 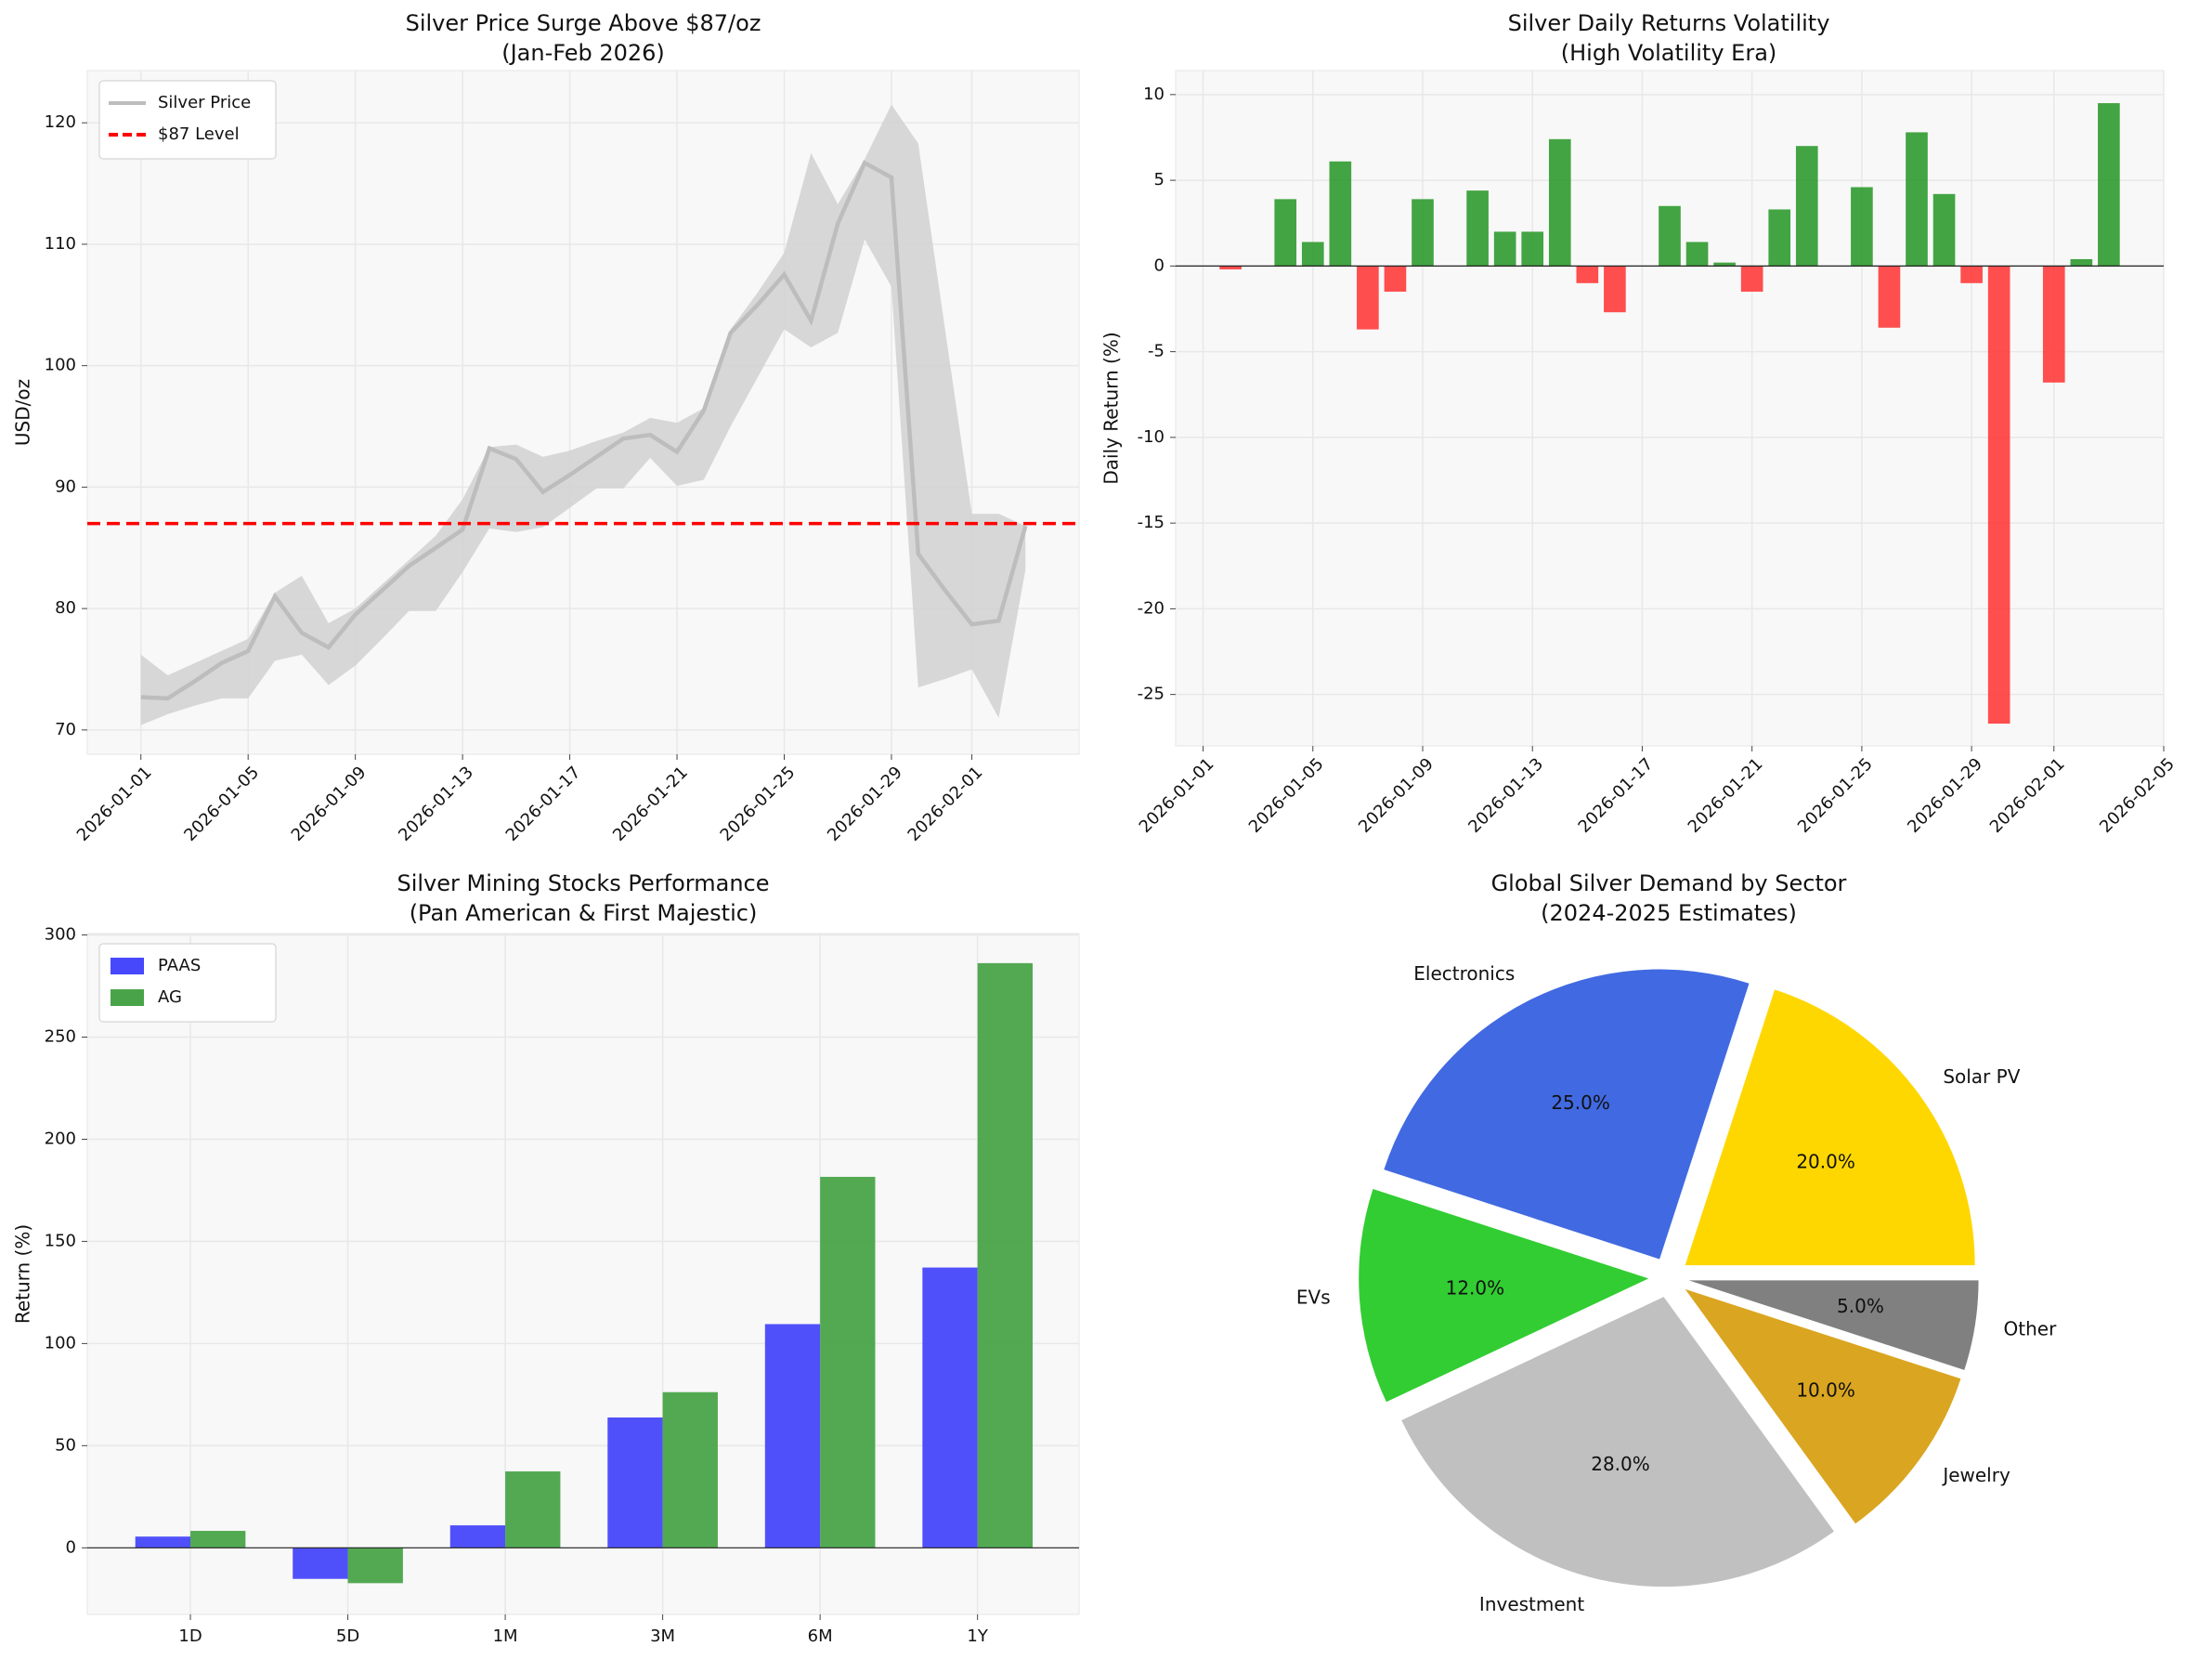 What do you see at coordinates (2031, 1329) in the screenshot?
I see `slice-label: Other` at bounding box center [2031, 1329].